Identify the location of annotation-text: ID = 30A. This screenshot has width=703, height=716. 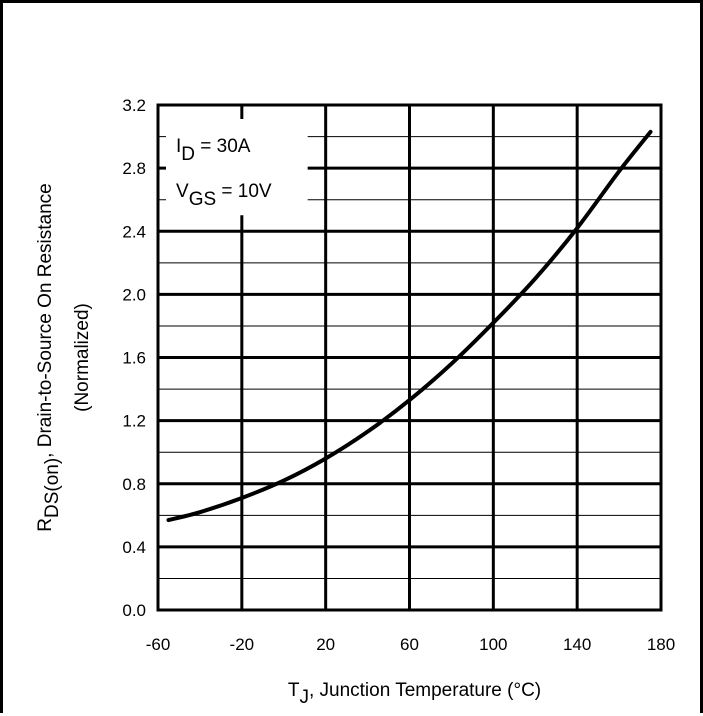
(213, 150).